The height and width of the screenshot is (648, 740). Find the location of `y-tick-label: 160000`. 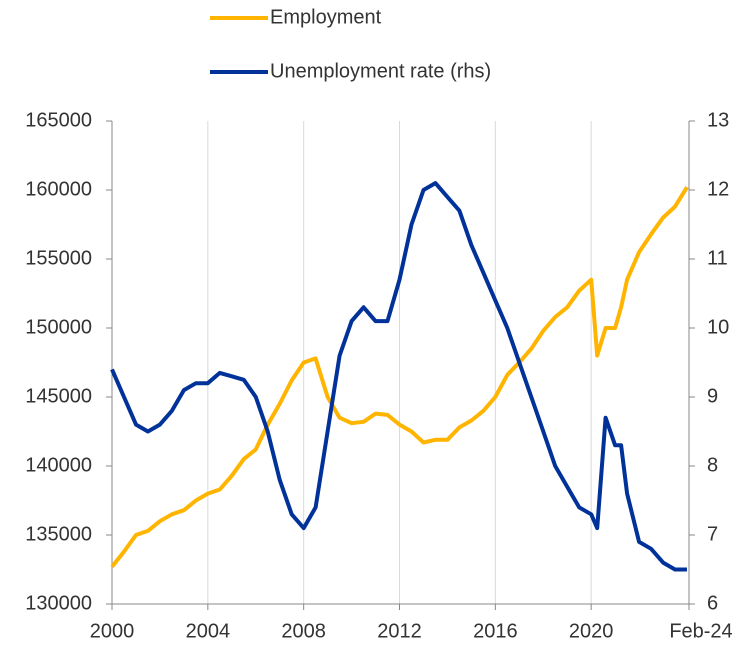

y-tick-label: 160000 is located at coordinates (58, 189).